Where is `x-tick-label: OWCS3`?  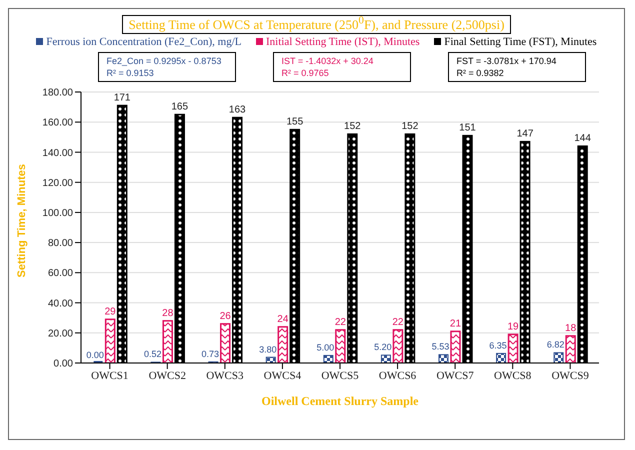
x-tick-label: OWCS3 is located at coordinates (225, 376).